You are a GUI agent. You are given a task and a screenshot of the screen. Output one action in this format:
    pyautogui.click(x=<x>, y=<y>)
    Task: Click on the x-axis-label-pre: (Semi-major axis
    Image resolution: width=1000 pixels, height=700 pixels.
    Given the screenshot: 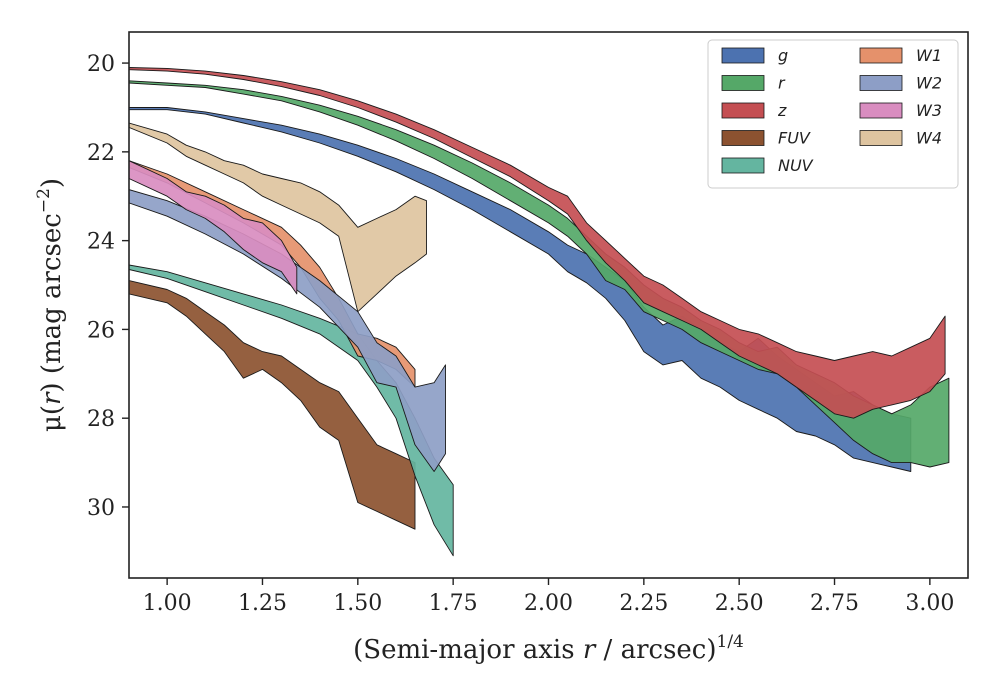 What is the action you would take?
    pyautogui.click(x=468, y=650)
    